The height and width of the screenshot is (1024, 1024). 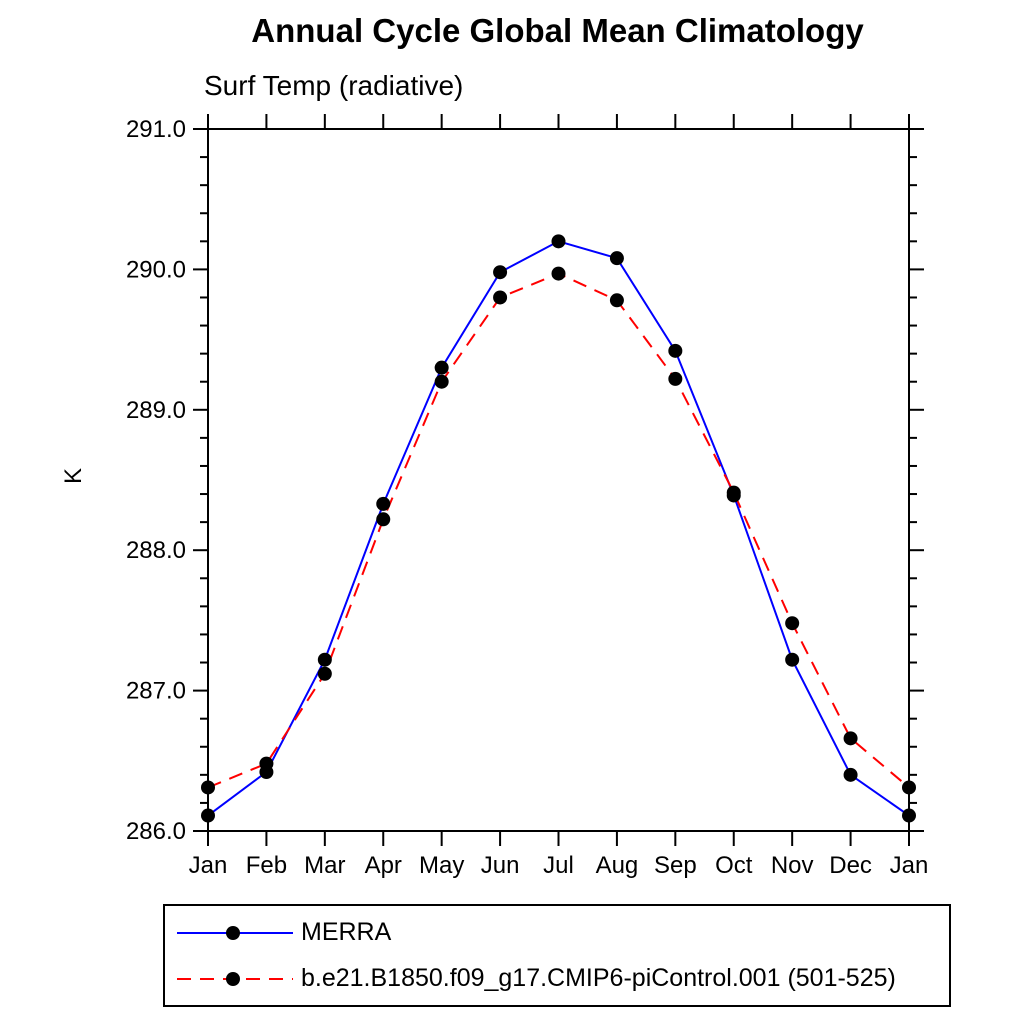 I want to click on x-tick-label: Feb, so click(x=266, y=865).